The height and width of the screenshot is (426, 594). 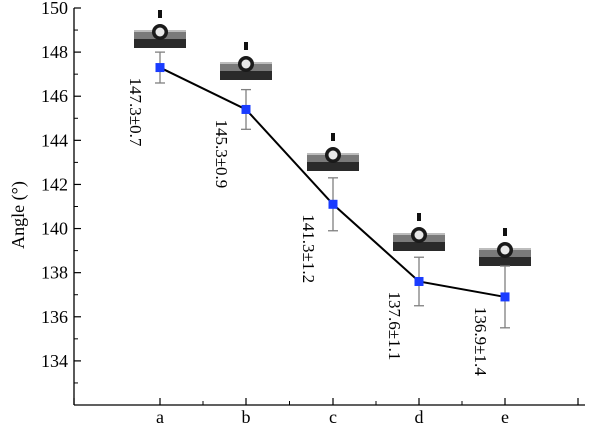 I want to click on y-tick-label: 146, so click(x=54, y=96).